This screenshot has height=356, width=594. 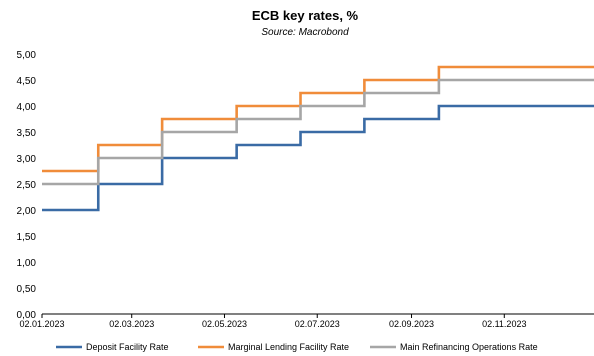 I want to click on y-tick-label: 1,00, so click(x=27, y=263).